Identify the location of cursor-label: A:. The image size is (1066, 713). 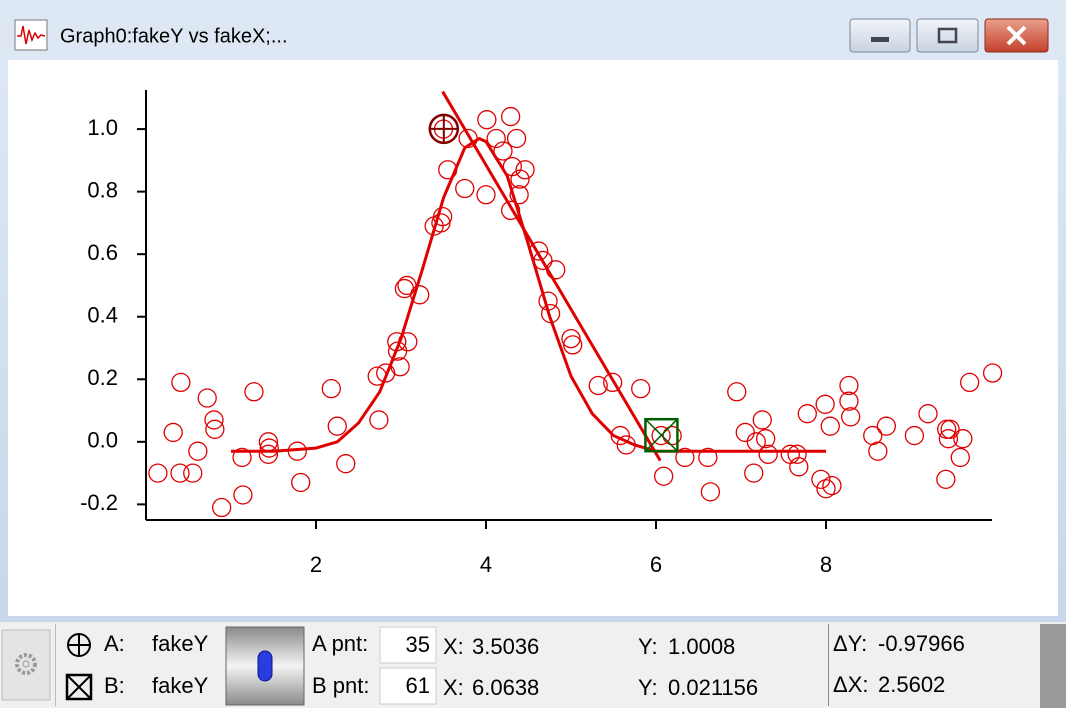
(114, 643).